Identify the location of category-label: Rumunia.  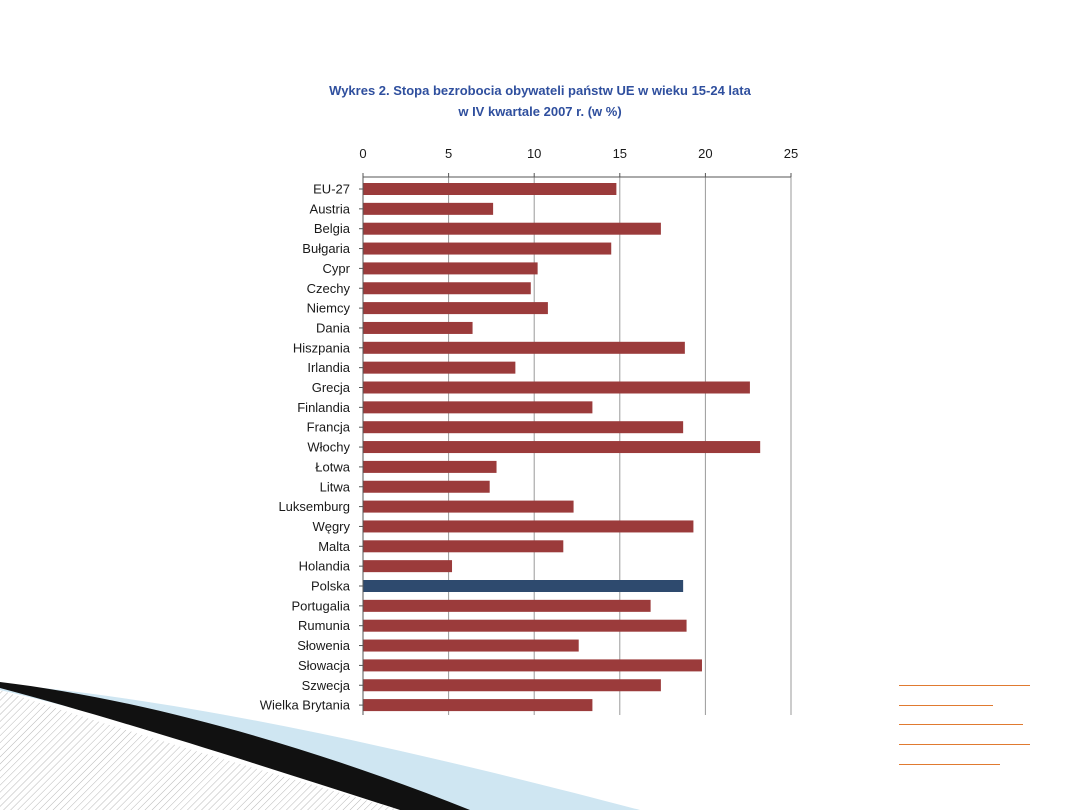
(324, 625).